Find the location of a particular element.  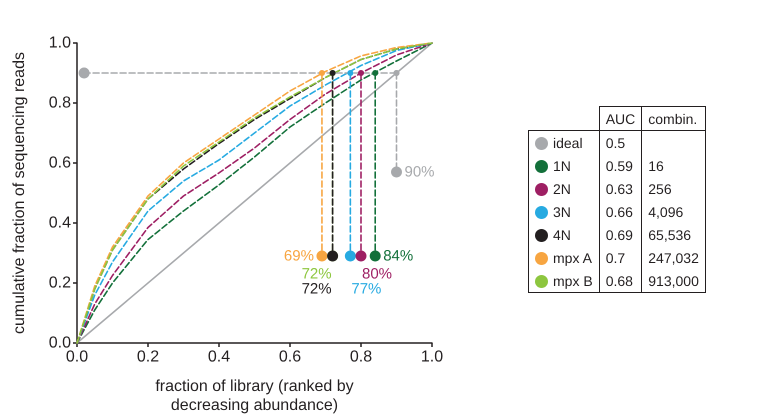

text: combin. is located at coordinates (674, 118).